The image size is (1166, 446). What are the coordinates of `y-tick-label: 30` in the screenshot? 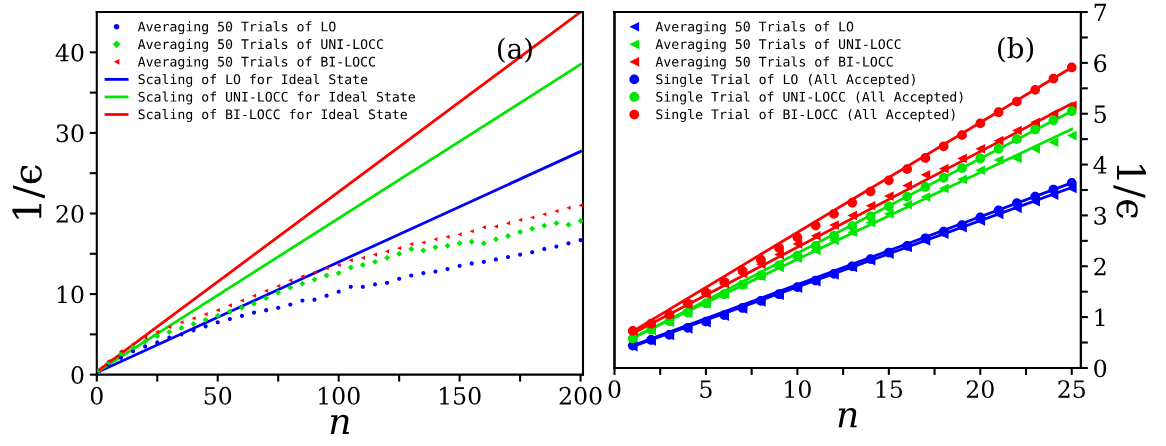 It's located at (70, 133).